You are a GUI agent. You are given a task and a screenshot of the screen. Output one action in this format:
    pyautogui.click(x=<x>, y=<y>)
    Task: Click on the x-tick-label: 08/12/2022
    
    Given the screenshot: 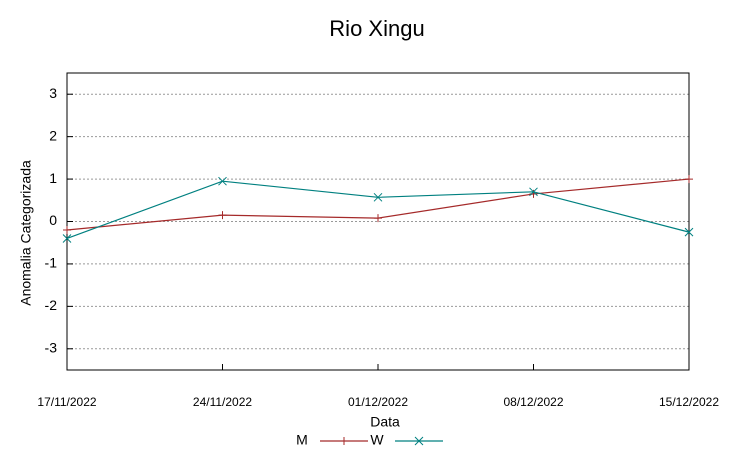 What is the action you would take?
    pyautogui.click(x=533, y=402)
    